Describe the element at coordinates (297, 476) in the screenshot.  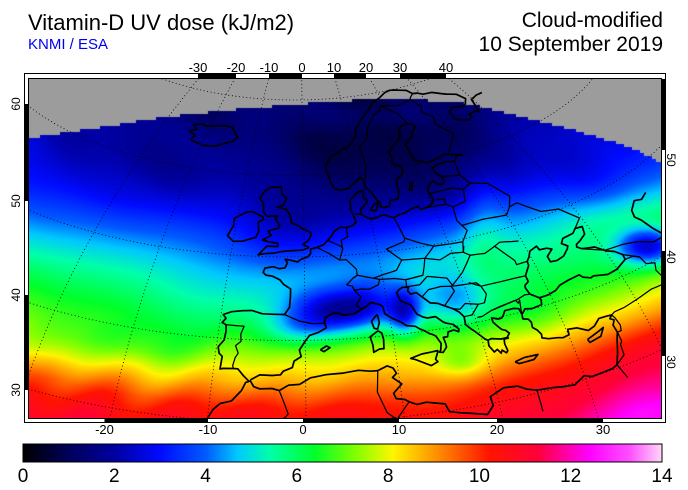
I see `svg-text: 6` at that location.